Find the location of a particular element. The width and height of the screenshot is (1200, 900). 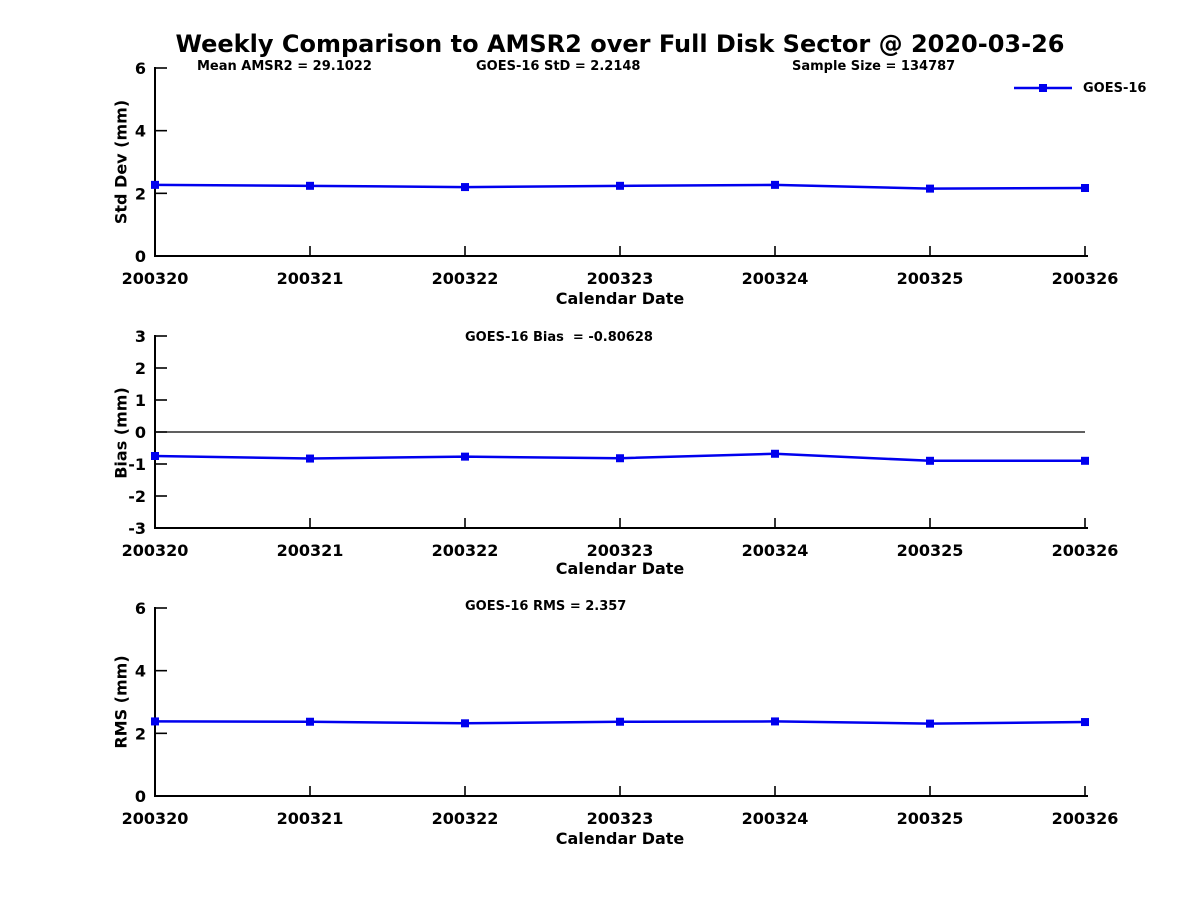

y-axis-label-std-dev: Std Dev (mm) is located at coordinates (121, 162).